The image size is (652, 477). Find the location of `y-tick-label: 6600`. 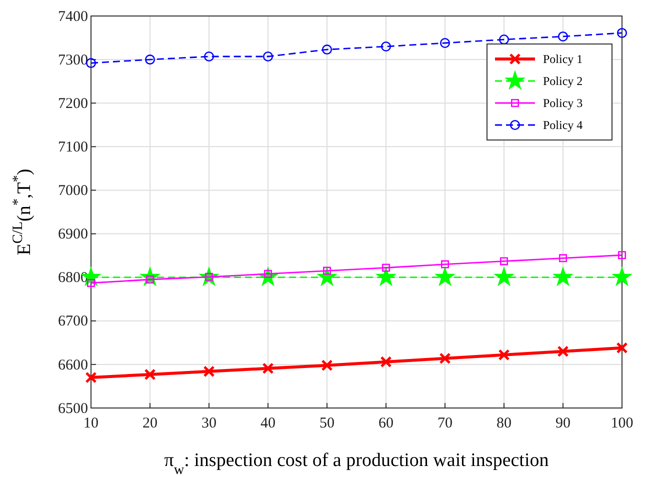

y-tick-label: 6600 is located at coordinates (73, 365).